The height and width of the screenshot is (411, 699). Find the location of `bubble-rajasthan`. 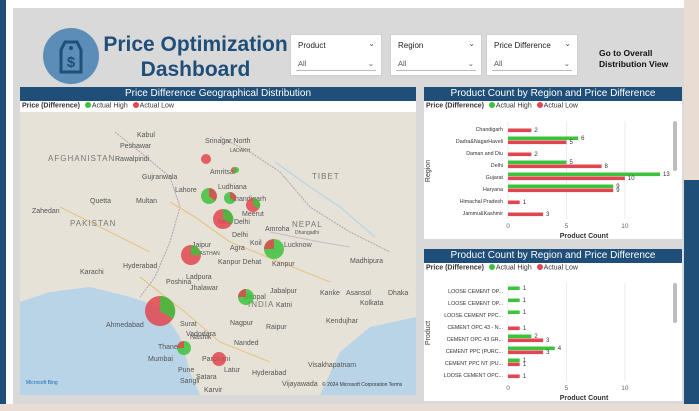

bubble-rajasthan is located at coordinates (191, 255).